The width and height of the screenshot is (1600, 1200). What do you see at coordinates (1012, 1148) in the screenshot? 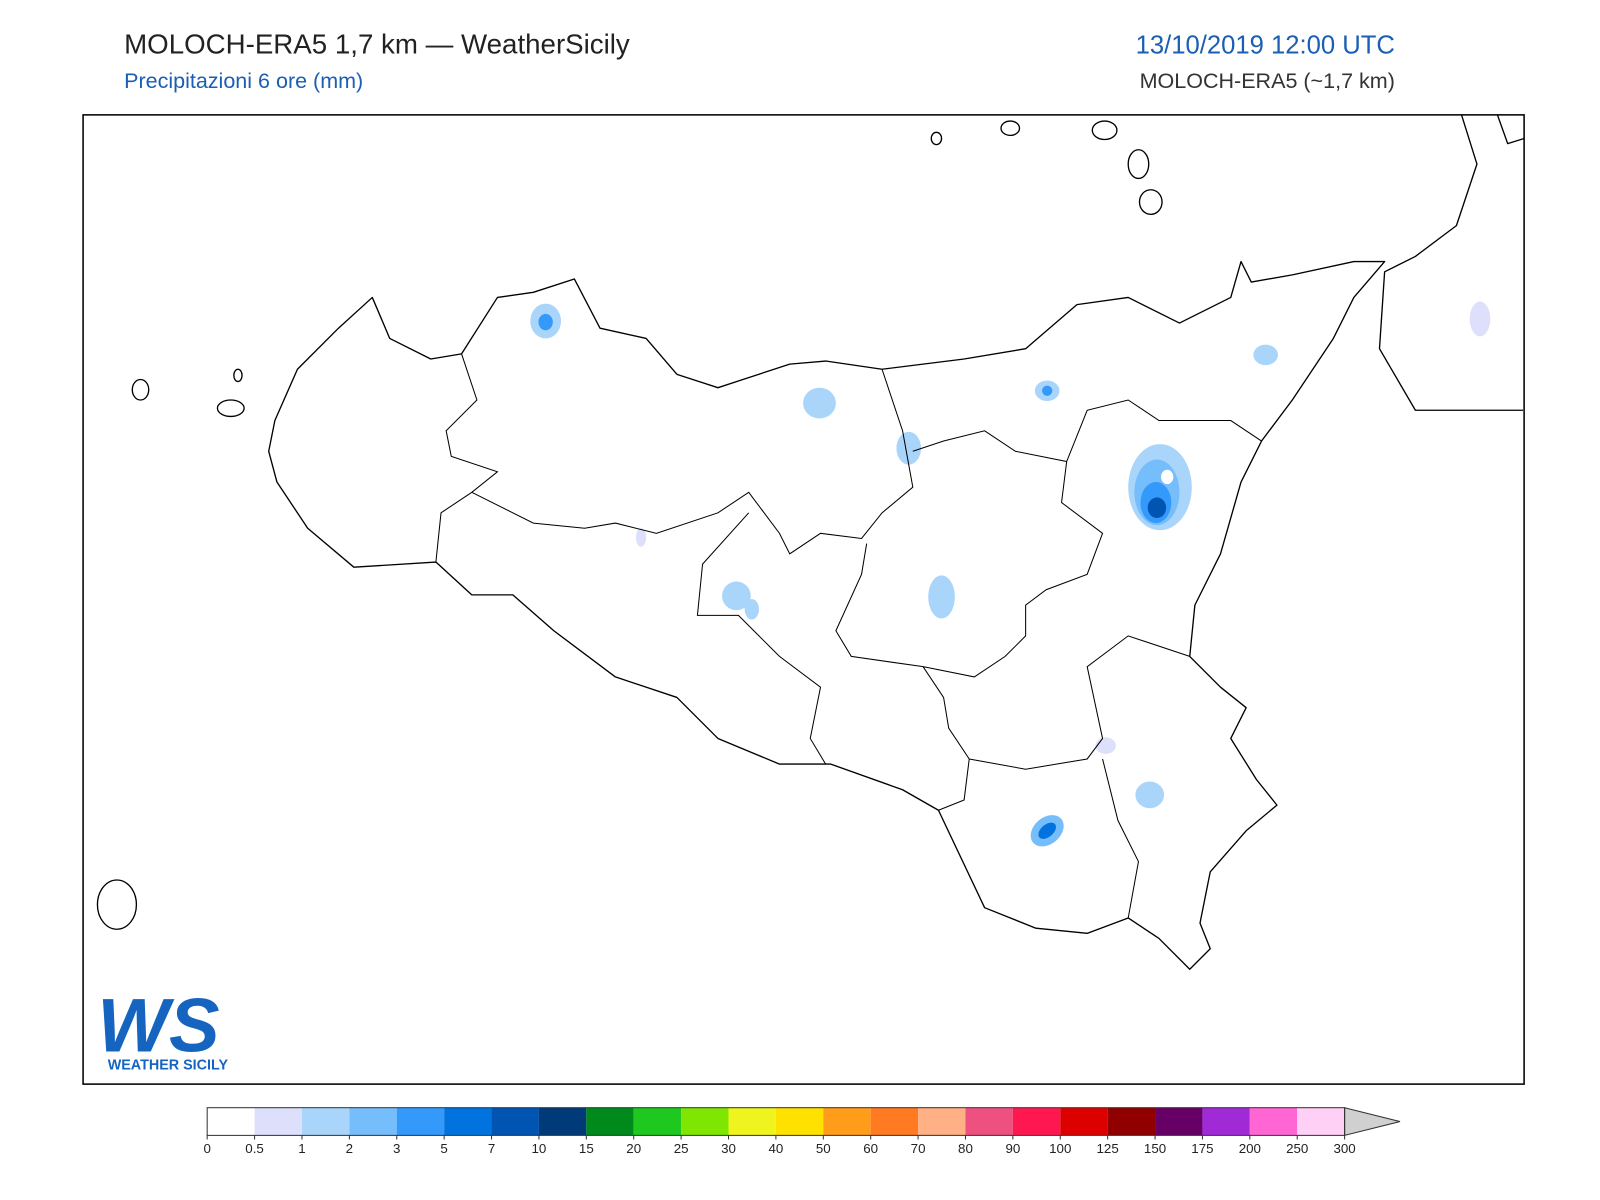
I see `tick-label: 90` at bounding box center [1012, 1148].